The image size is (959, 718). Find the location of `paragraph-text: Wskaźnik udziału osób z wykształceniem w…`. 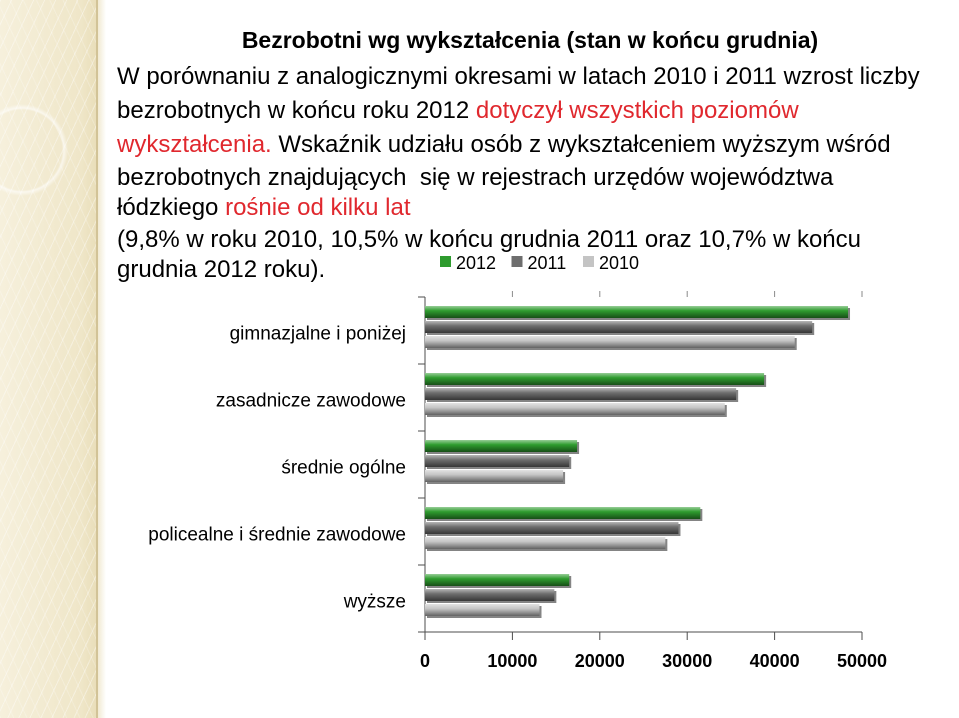

paragraph-text: Wskaźnik udziału osób z wykształceniem w… is located at coordinates (581, 144).